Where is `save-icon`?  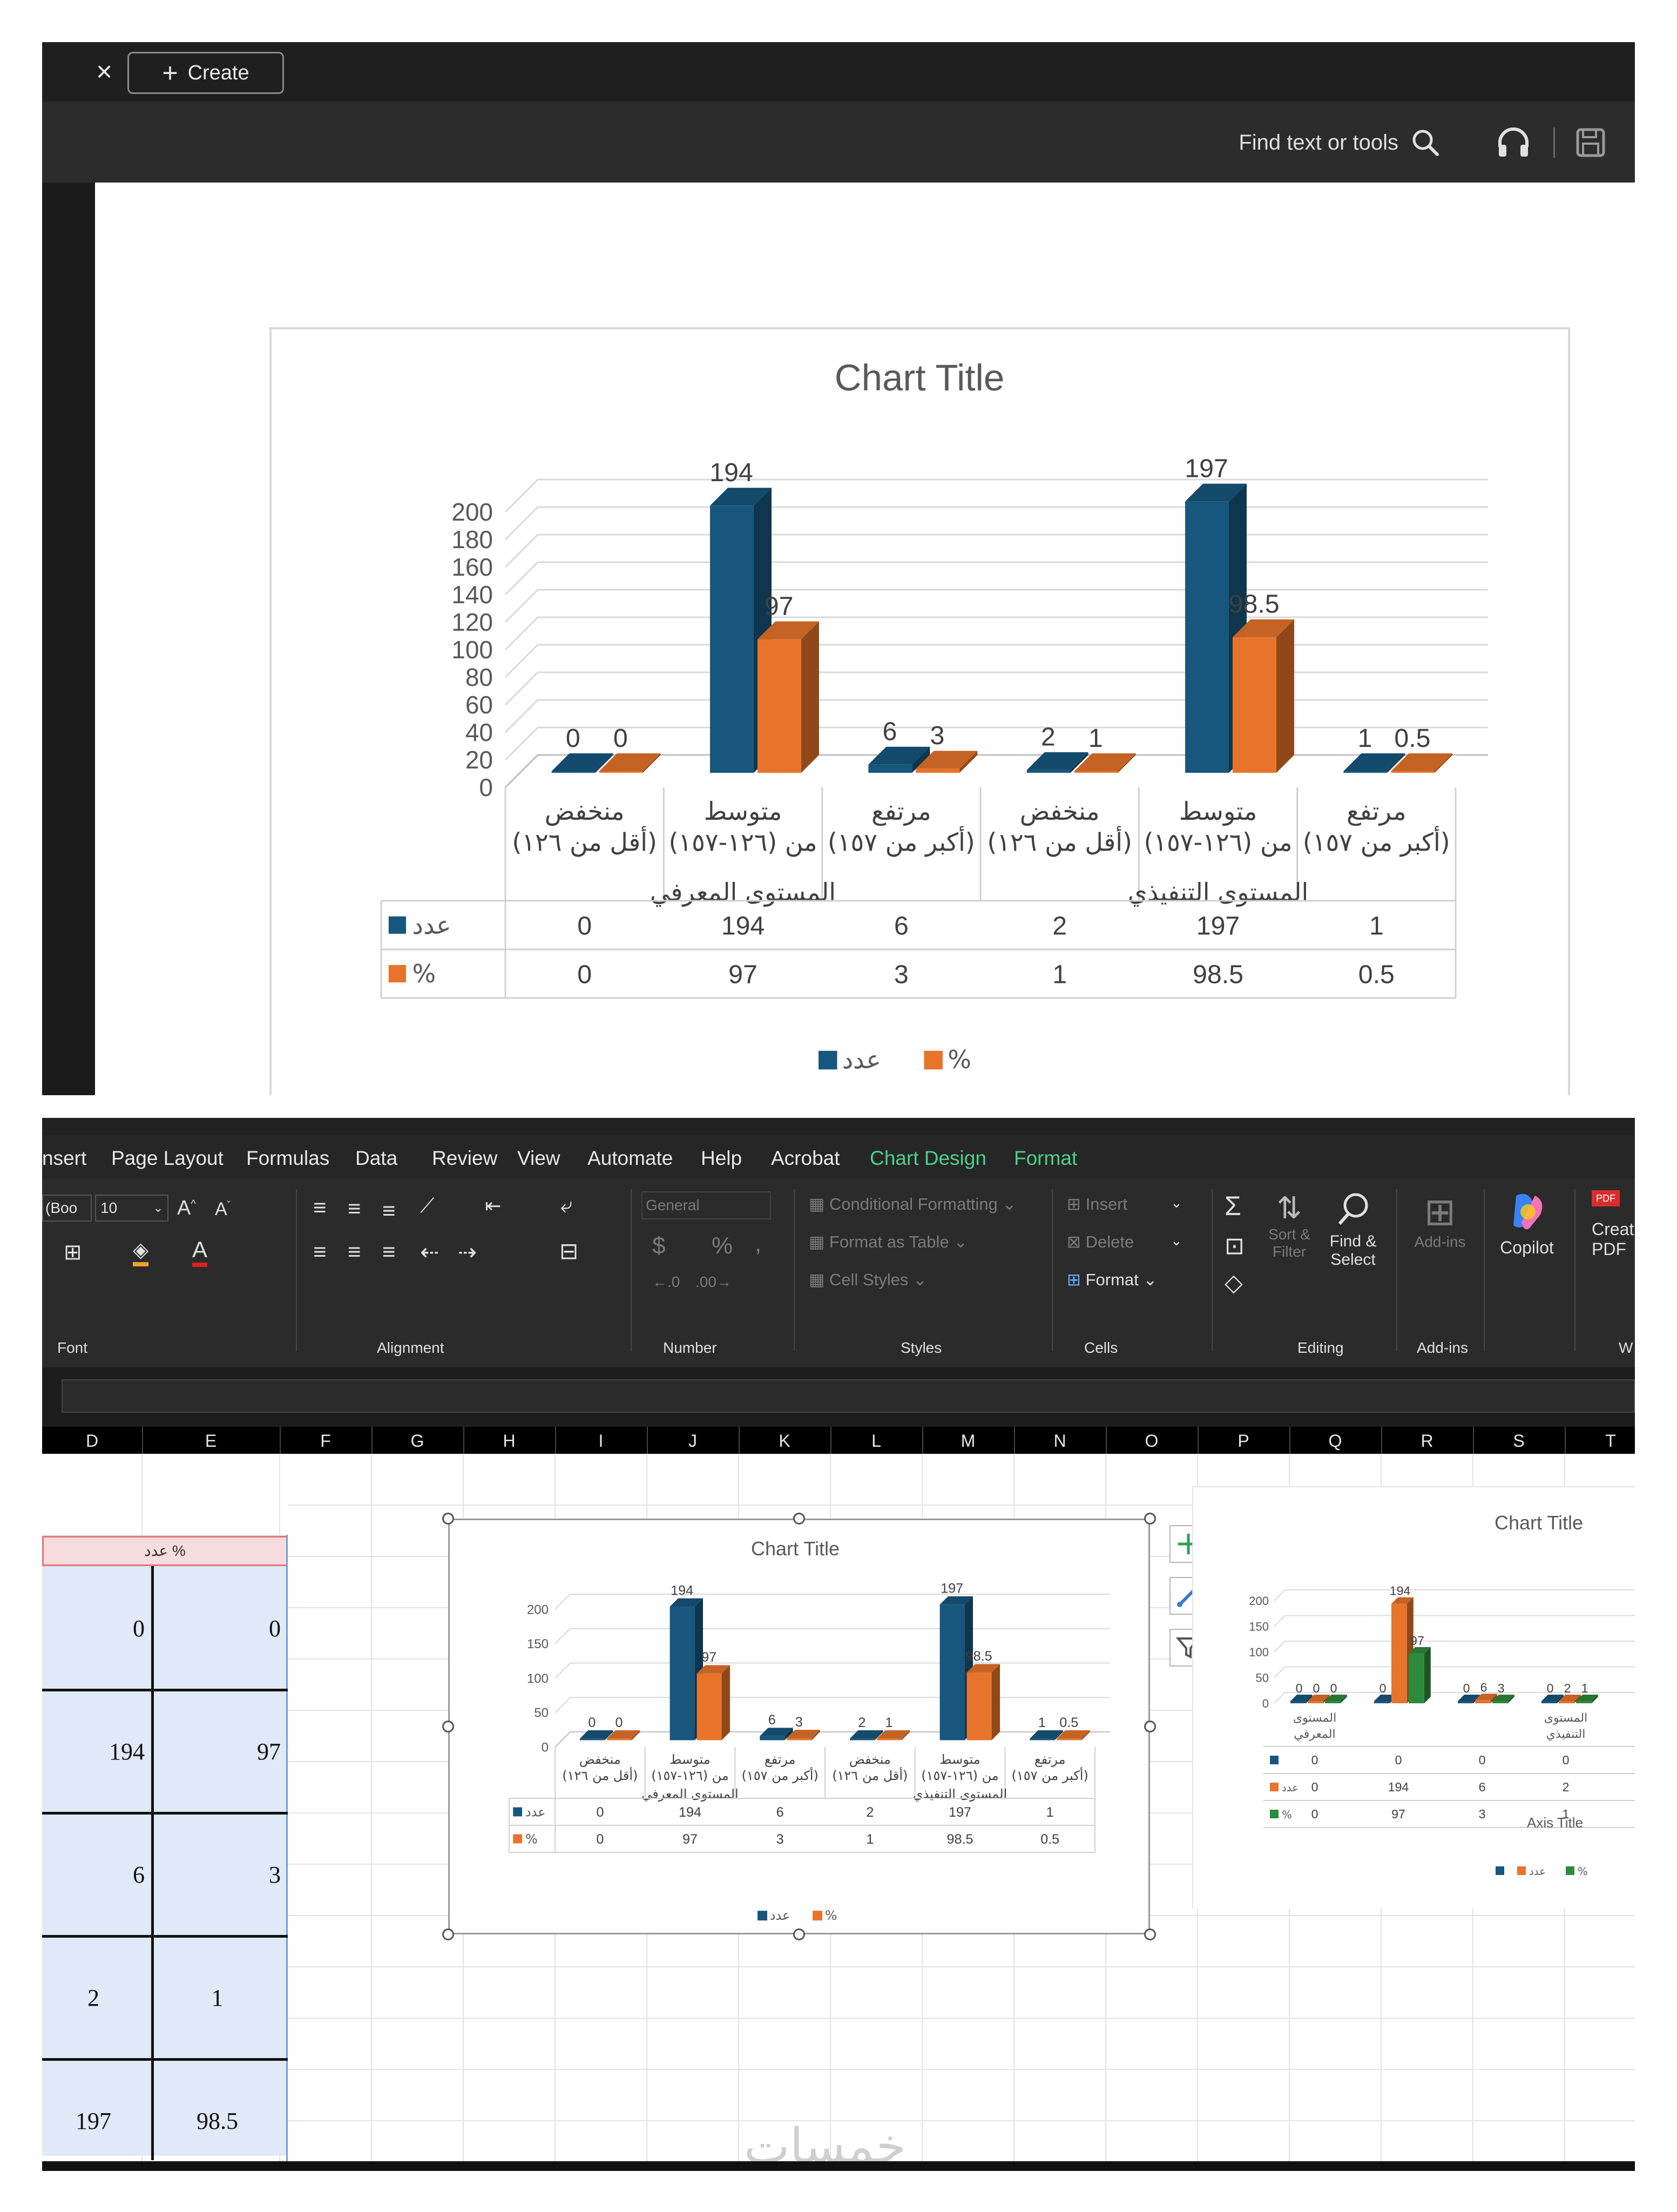
save-icon is located at coordinates (1591, 142).